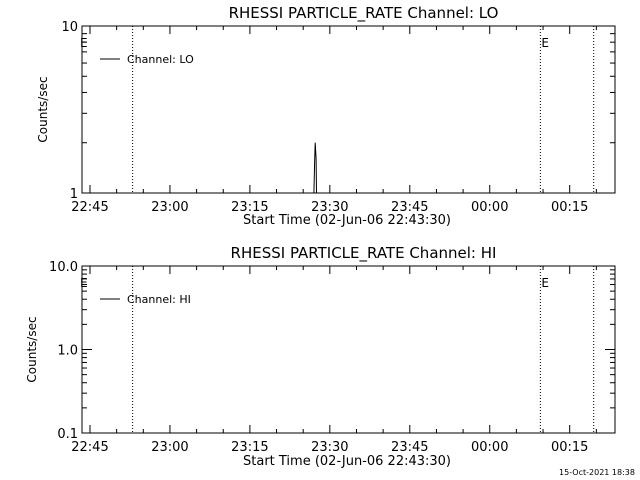 The width and height of the screenshot is (640, 480). Describe the element at coordinates (67, 351) in the screenshot. I see `y-tick-label: 1.0` at that location.